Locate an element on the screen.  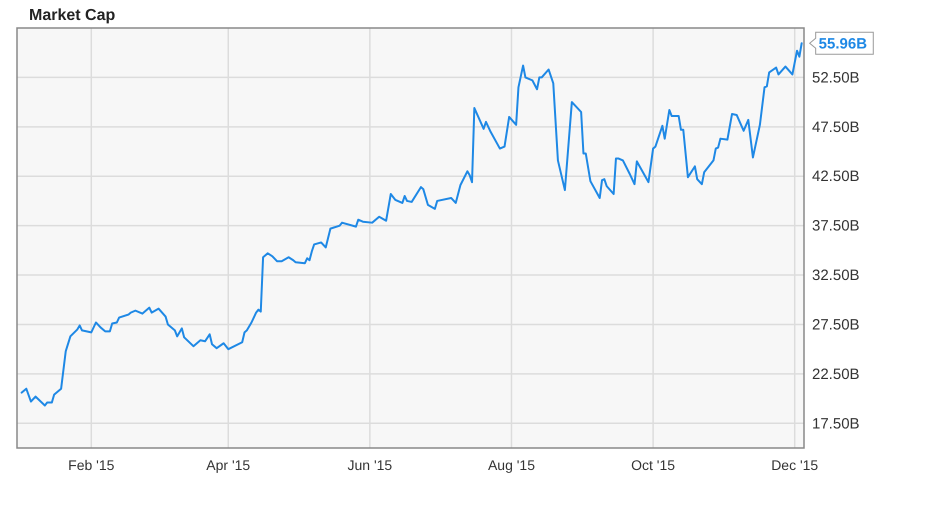
y-tick-label: 52.50B is located at coordinates (836, 77).